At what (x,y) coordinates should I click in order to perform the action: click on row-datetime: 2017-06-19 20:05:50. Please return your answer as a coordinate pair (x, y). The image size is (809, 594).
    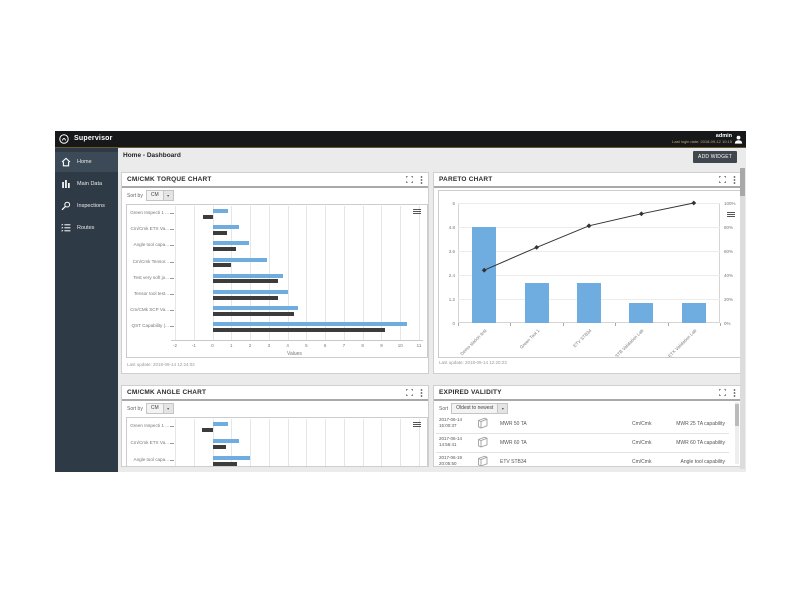
    Looking at the image, I should click on (451, 460).